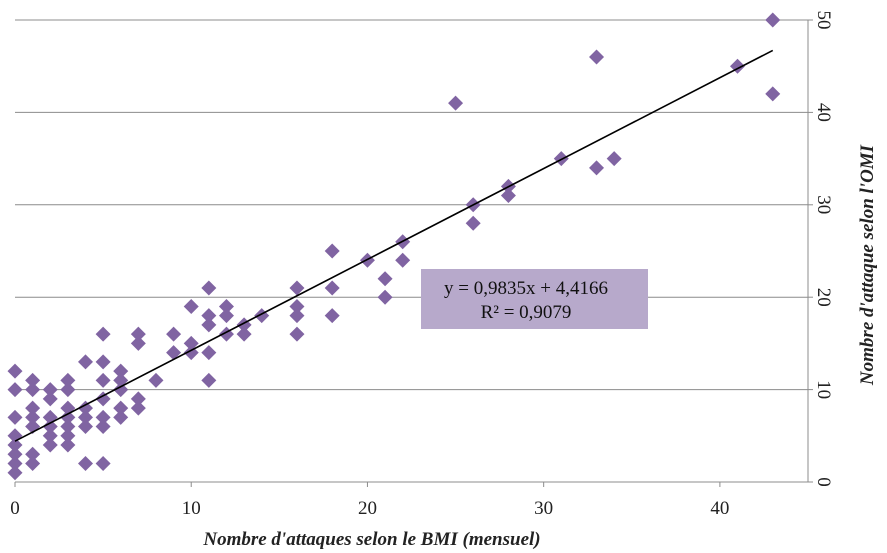  Describe the element at coordinates (15, 508) in the screenshot. I see `x-tick-label-0: 0` at that location.